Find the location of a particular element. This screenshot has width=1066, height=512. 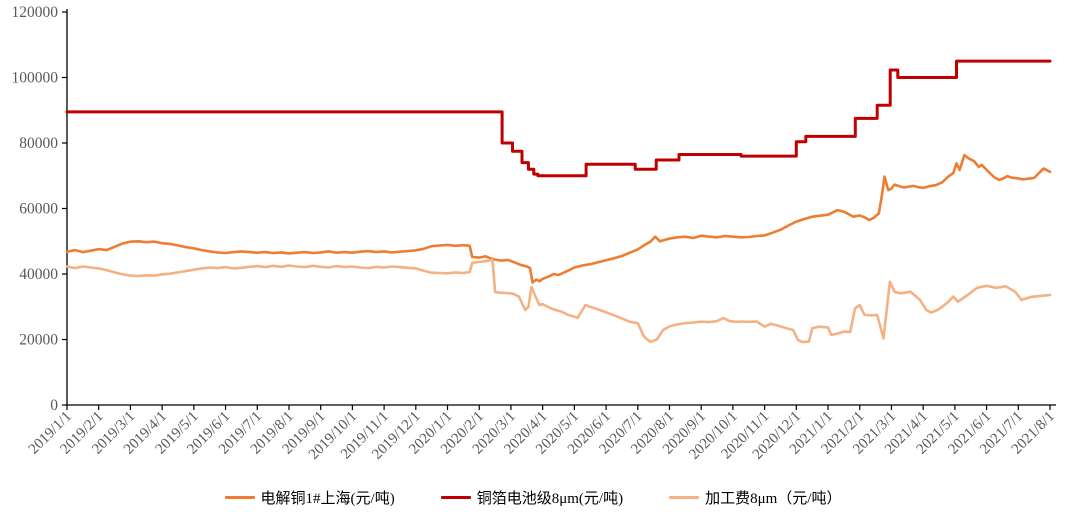

legend-item-copper-foil: 铜箔电池级8μm(元/吨) is located at coordinates (532, 497).